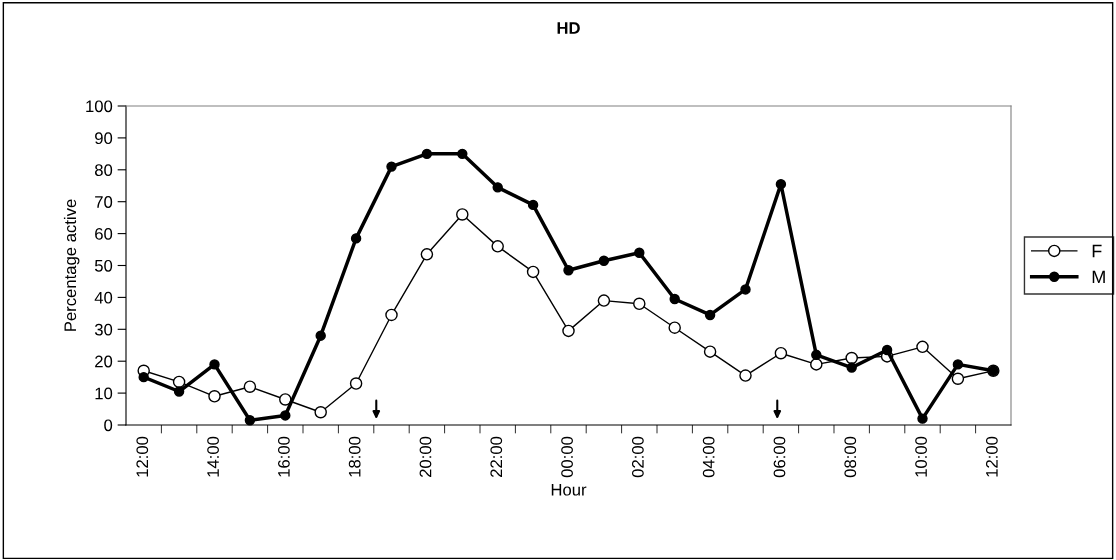 The height and width of the screenshot is (560, 1116). What do you see at coordinates (567, 457) in the screenshot?
I see `x-tick-label: 00:00` at bounding box center [567, 457].